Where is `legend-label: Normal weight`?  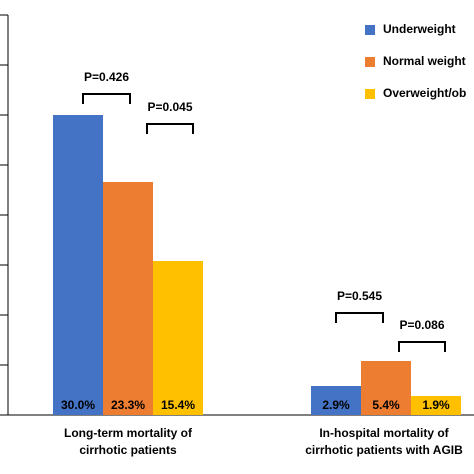
legend-label: Normal weight is located at coordinates (424, 61).